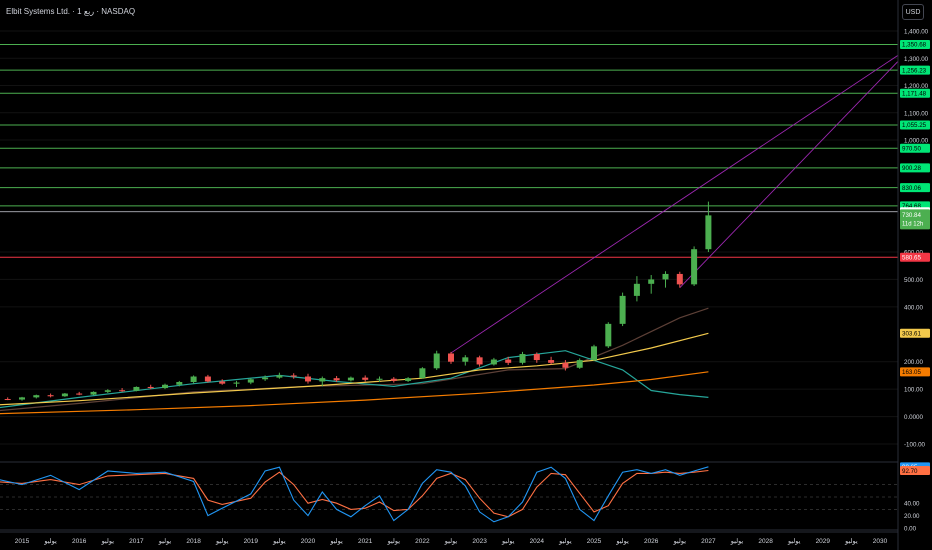 This screenshot has height=550, width=932. What do you see at coordinates (911, 188) in the screenshot?
I see `level-badge: 830.06` at bounding box center [911, 188].